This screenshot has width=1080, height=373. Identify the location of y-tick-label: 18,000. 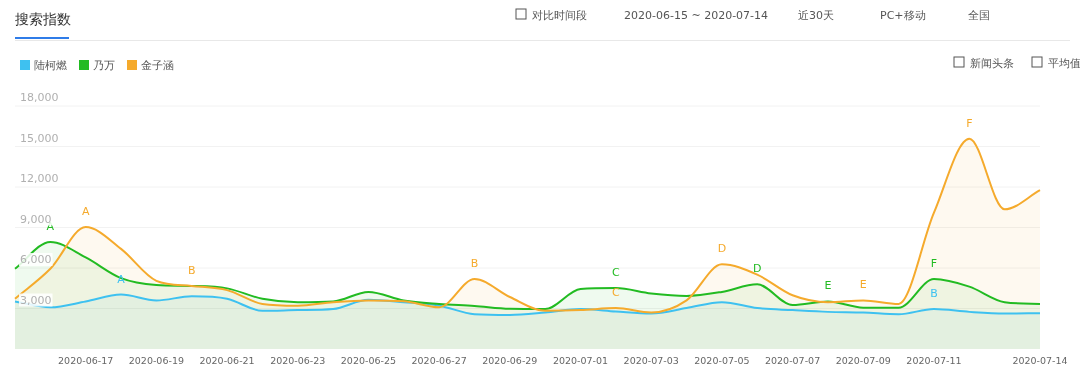
(39, 97).